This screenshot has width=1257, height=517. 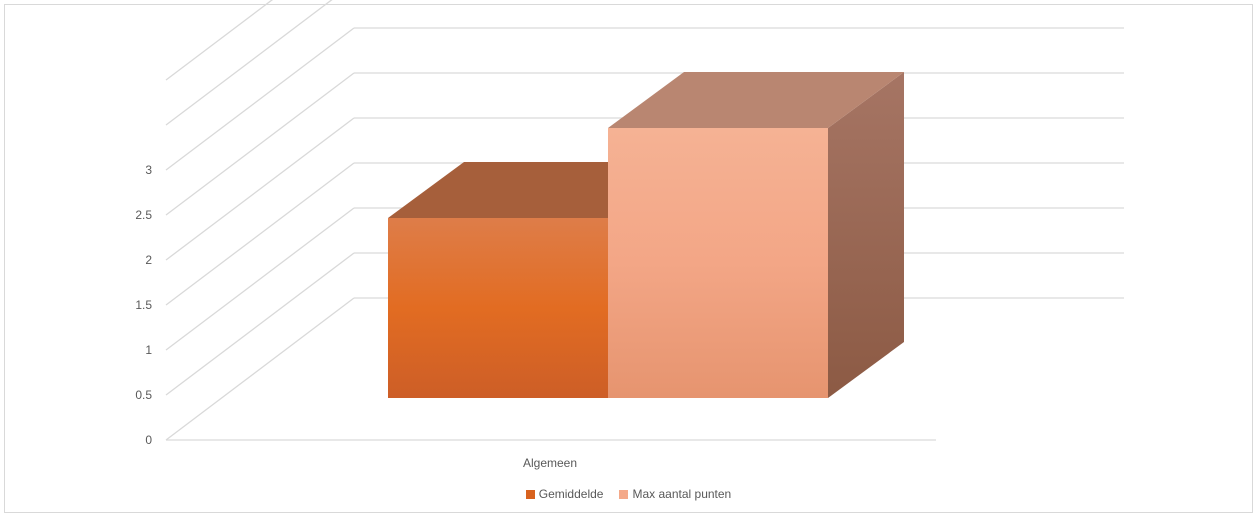 I want to click on y-tick-label: 2.5, so click(x=143, y=215).